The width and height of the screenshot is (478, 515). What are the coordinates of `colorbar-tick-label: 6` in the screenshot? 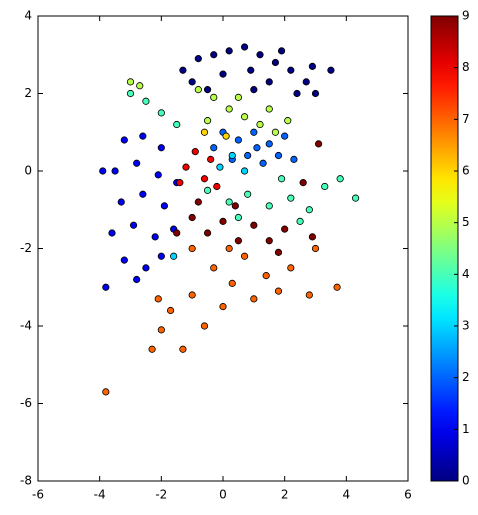 It's located at (466, 171).